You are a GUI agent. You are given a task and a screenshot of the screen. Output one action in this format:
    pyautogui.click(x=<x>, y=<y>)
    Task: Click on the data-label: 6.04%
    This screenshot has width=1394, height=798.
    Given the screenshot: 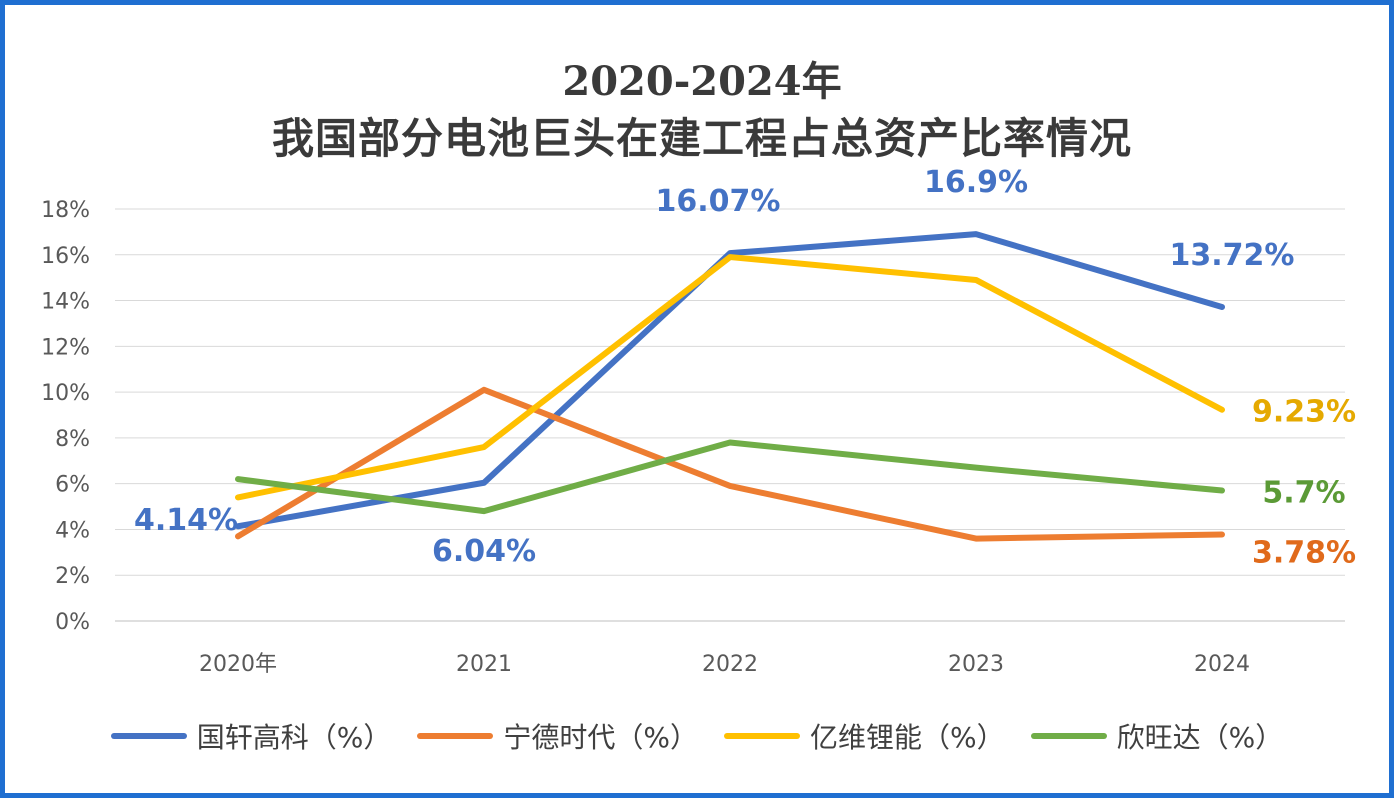 What is the action you would take?
    pyautogui.click(x=484, y=551)
    